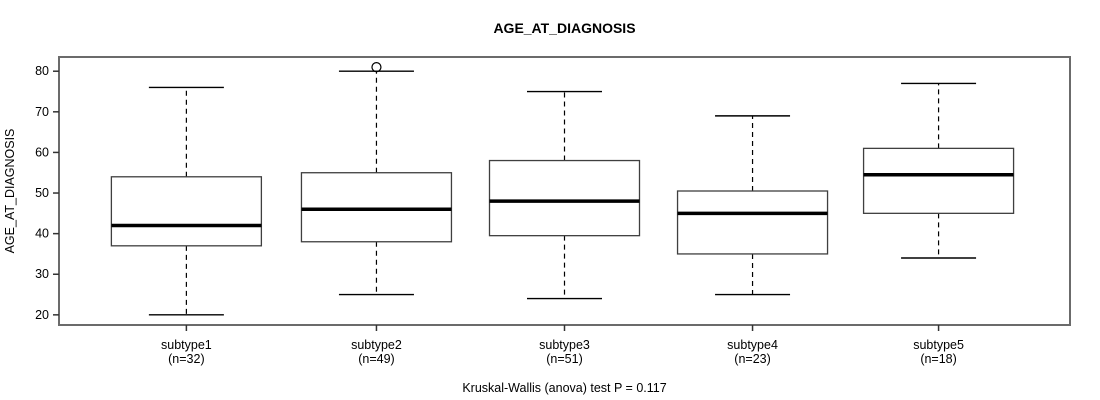  Describe the element at coordinates (186, 345) in the screenshot. I see `category-label: subtype1` at that location.